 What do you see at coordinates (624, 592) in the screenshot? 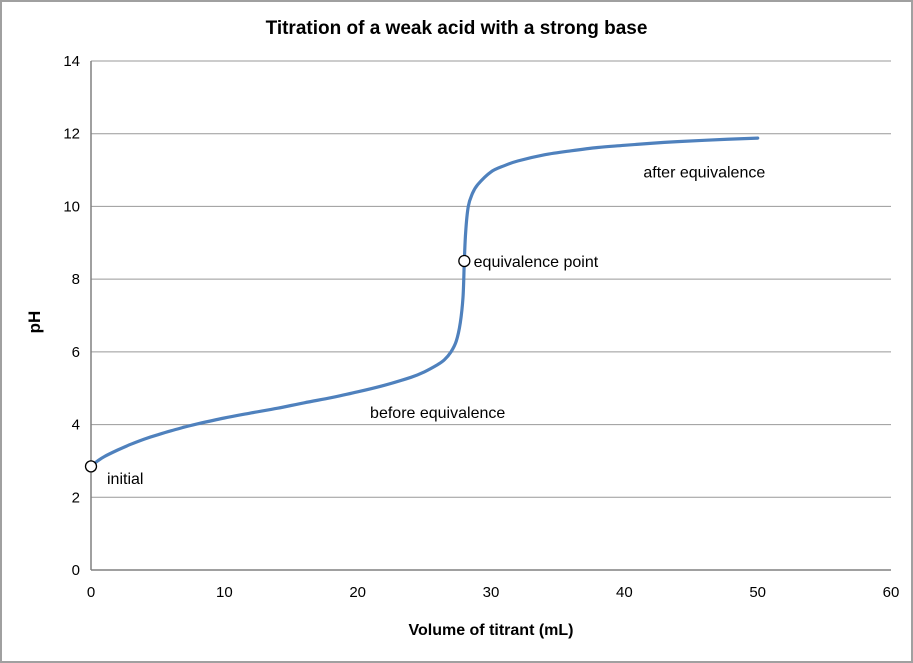
I see `x-tick-label: 40` at bounding box center [624, 592].